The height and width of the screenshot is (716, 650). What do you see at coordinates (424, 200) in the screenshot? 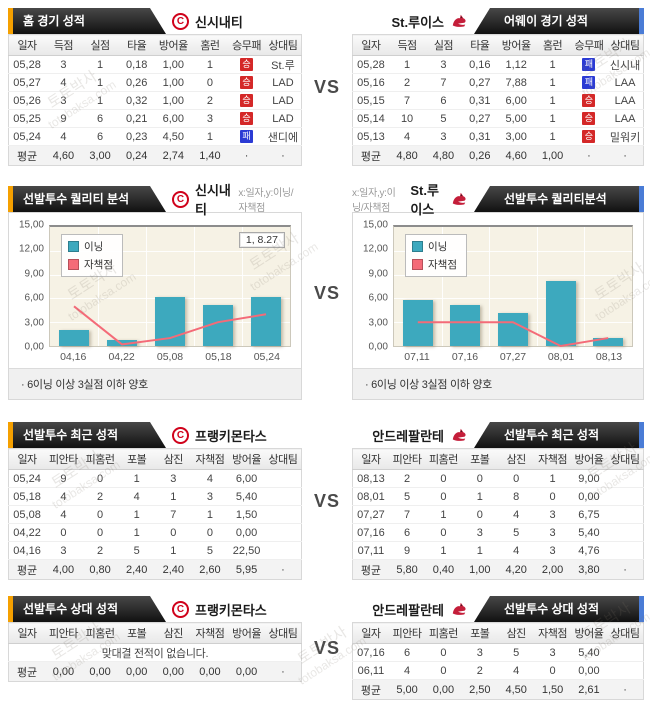
I see `team-name: St.루이스` at bounding box center [424, 200].